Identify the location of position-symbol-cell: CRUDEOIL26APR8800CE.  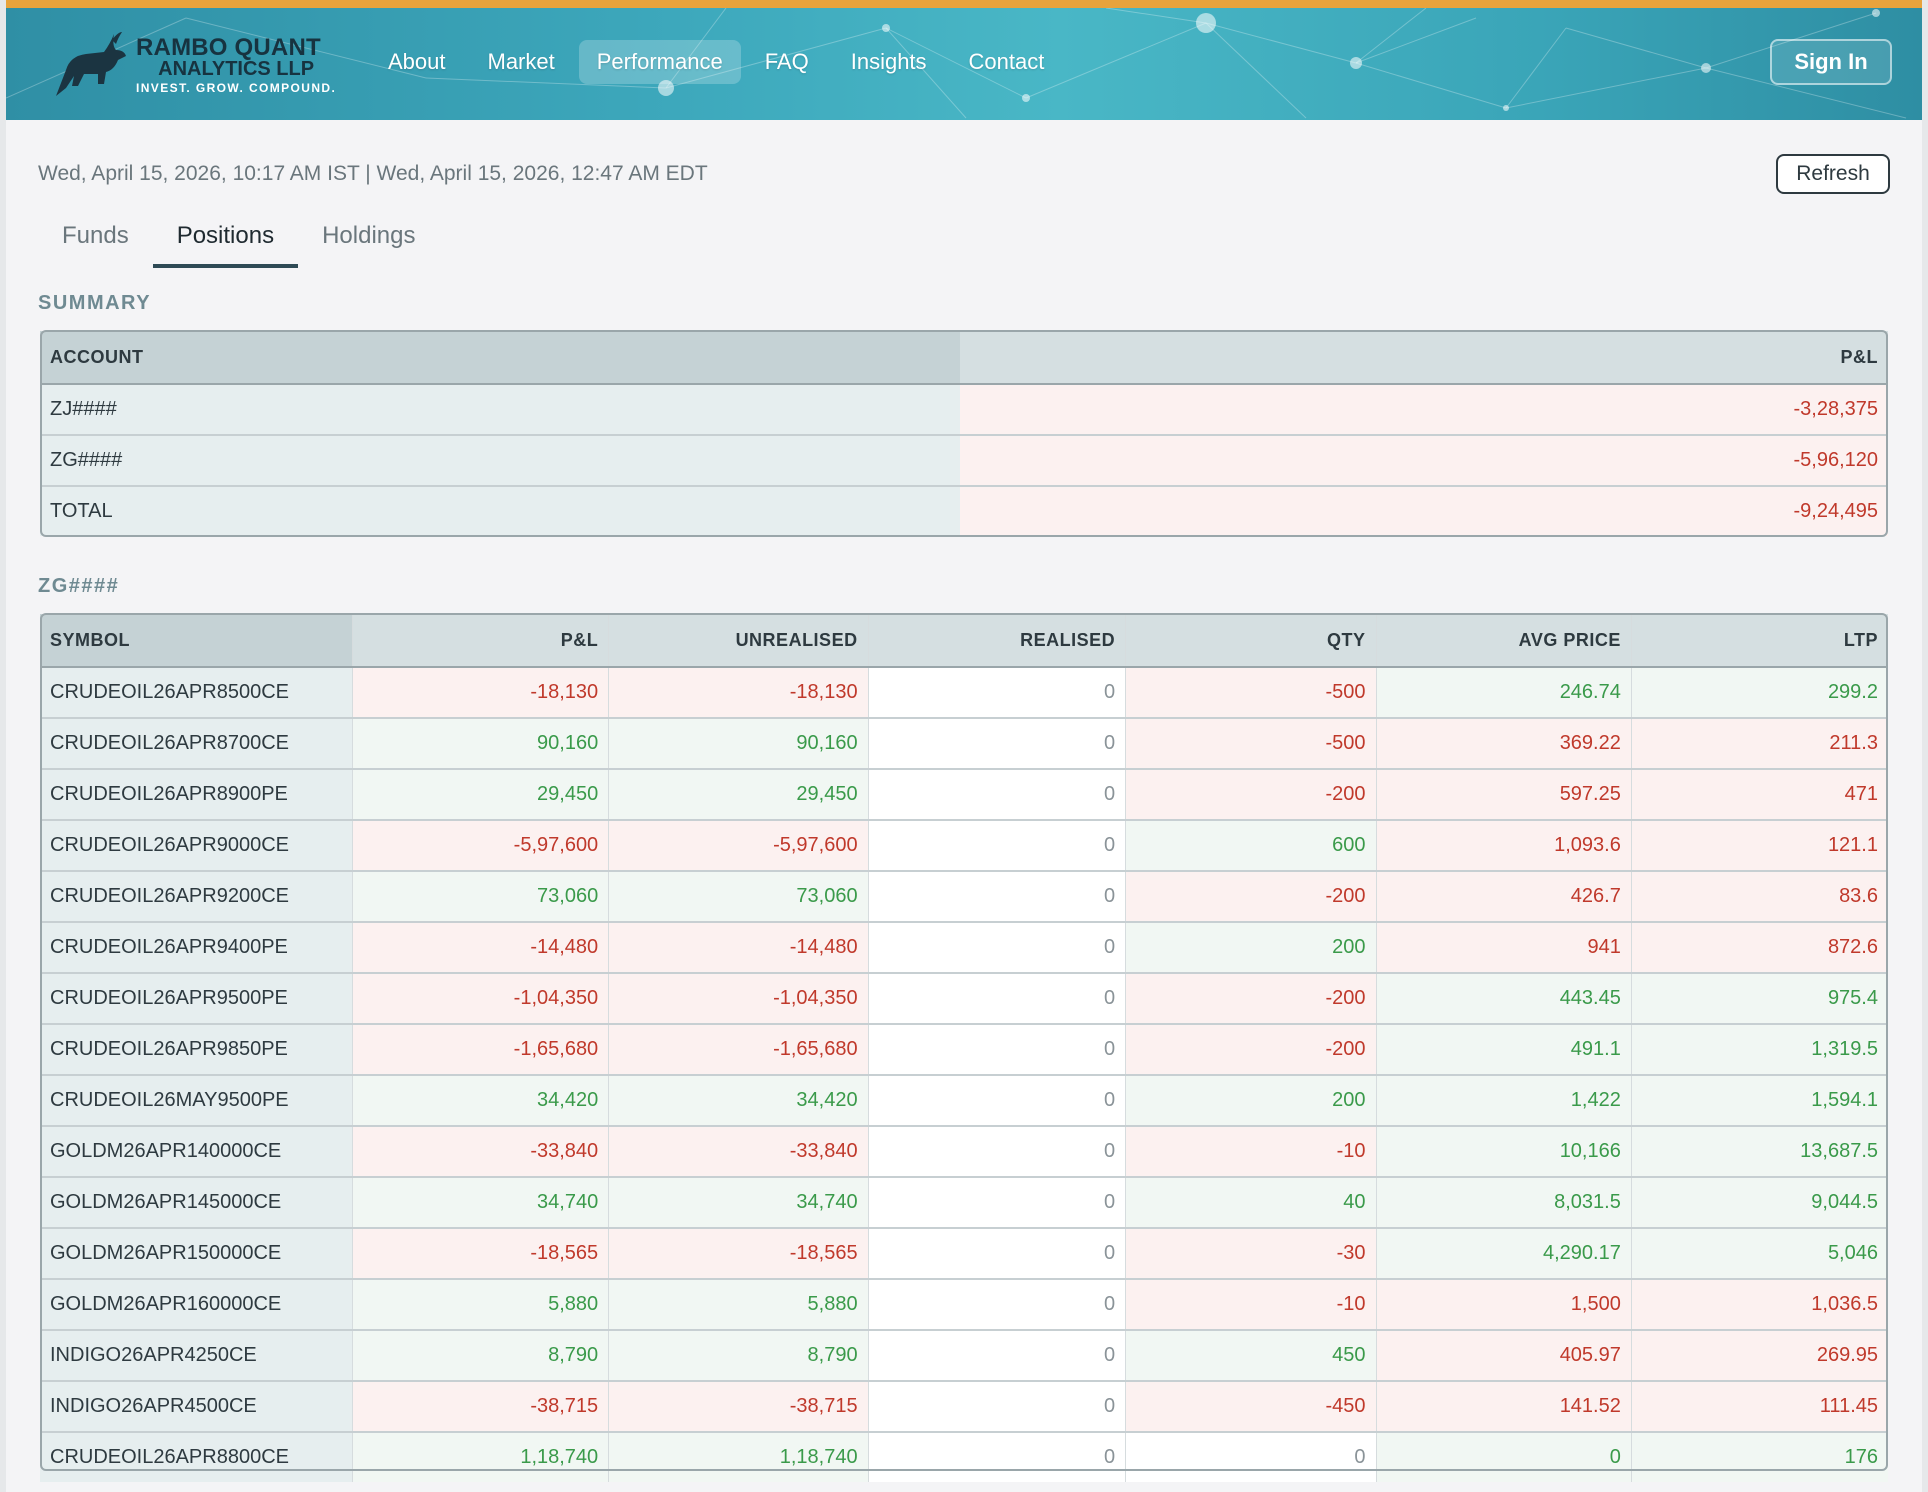
(196, 1457).